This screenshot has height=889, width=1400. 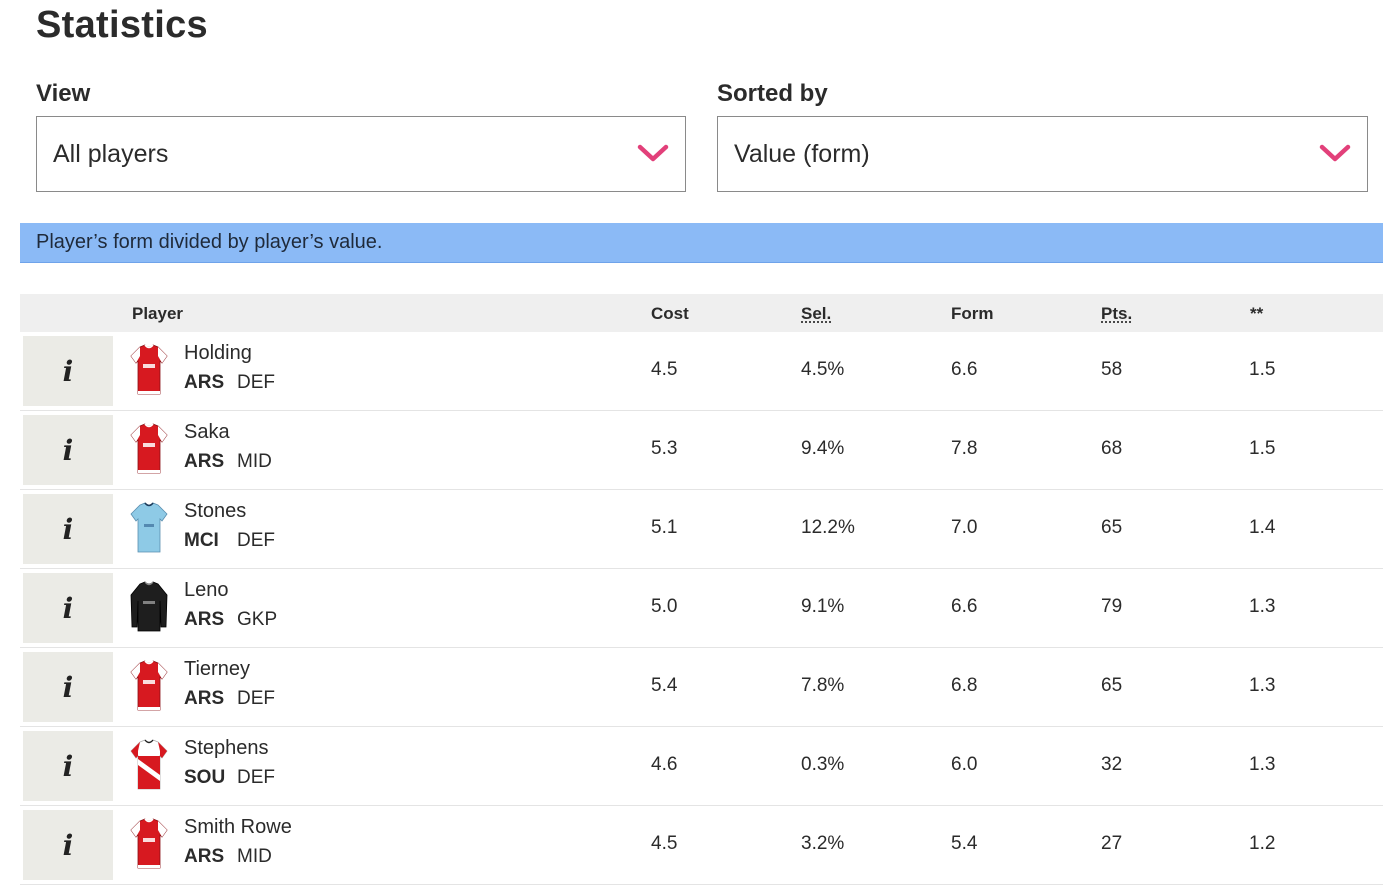 I want to click on player-selected: 9.4%, so click(x=823, y=448).